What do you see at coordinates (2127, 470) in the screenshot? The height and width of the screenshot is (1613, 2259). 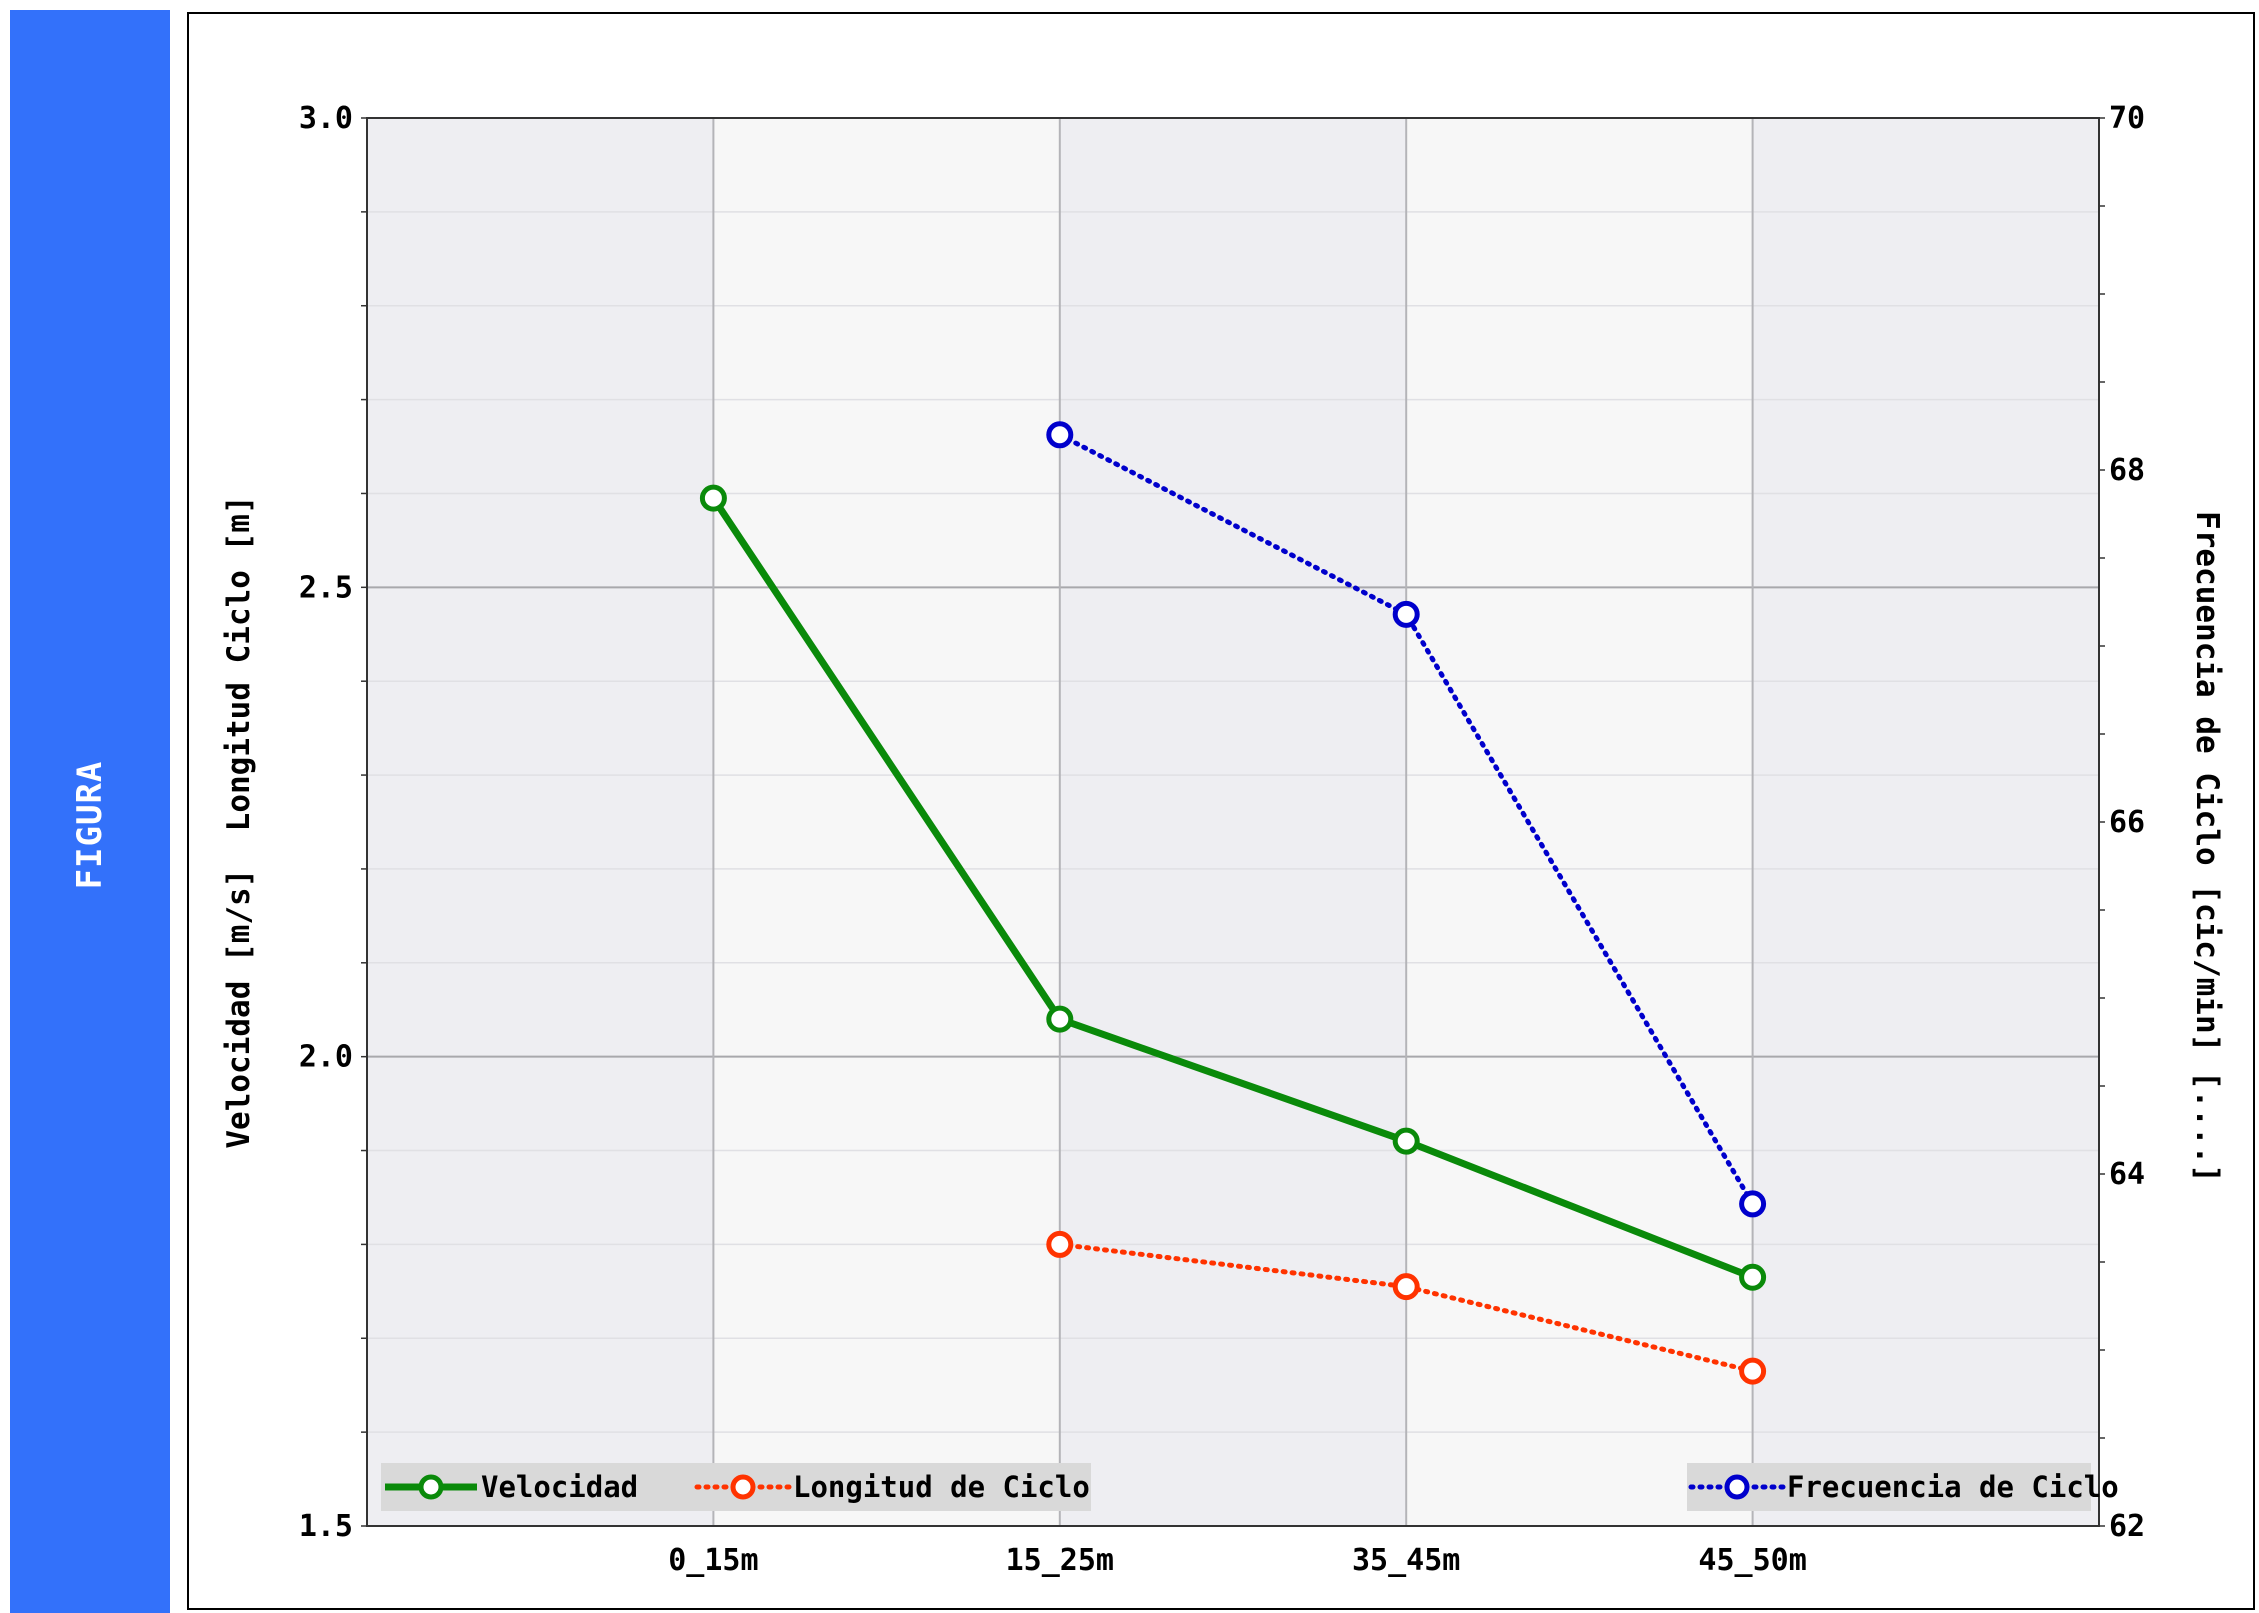 I see `right-tick-label: 68` at bounding box center [2127, 470].